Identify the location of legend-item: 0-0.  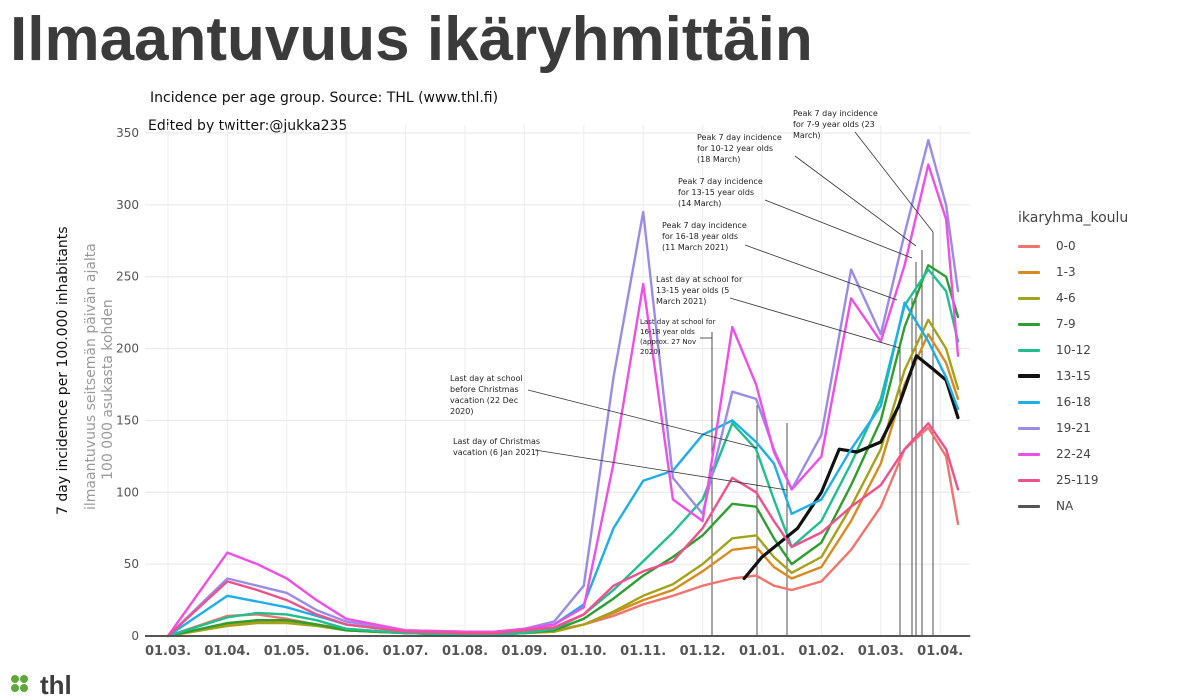
(1073, 246).